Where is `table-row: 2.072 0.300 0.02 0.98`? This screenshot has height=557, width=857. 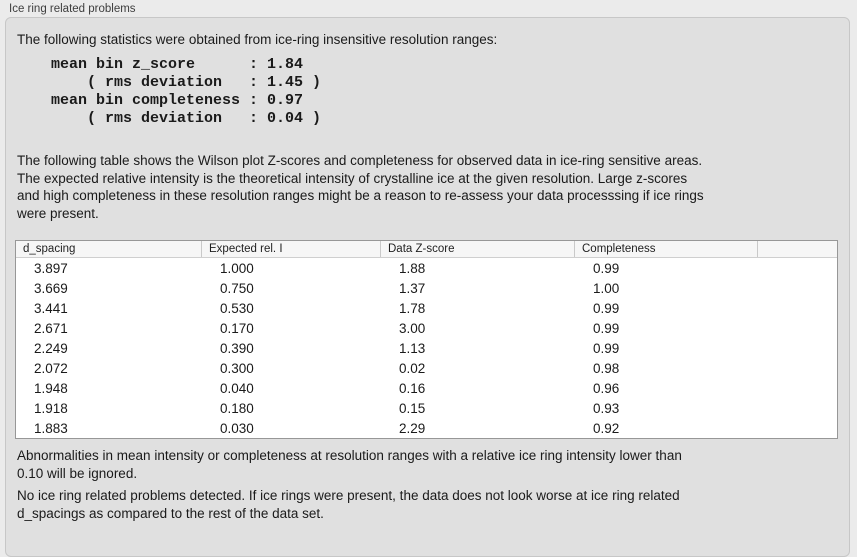 table-row: 2.072 0.300 0.02 0.98 is located at coordinates (426, 368).